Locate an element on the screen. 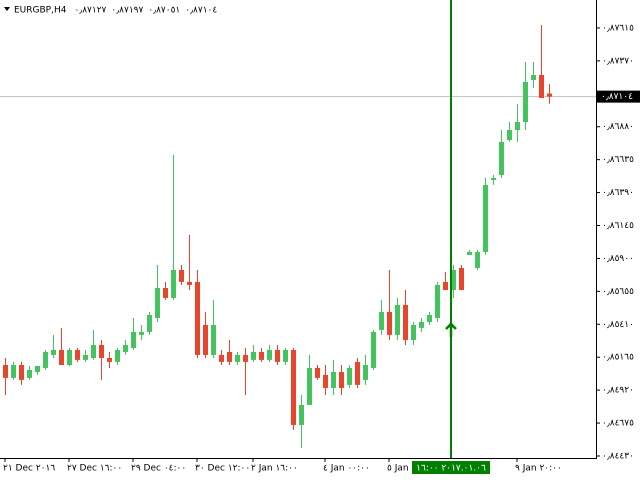 The width and height of the screenshot is (640, 480). price-label-box is located at coordinates (618, 96).